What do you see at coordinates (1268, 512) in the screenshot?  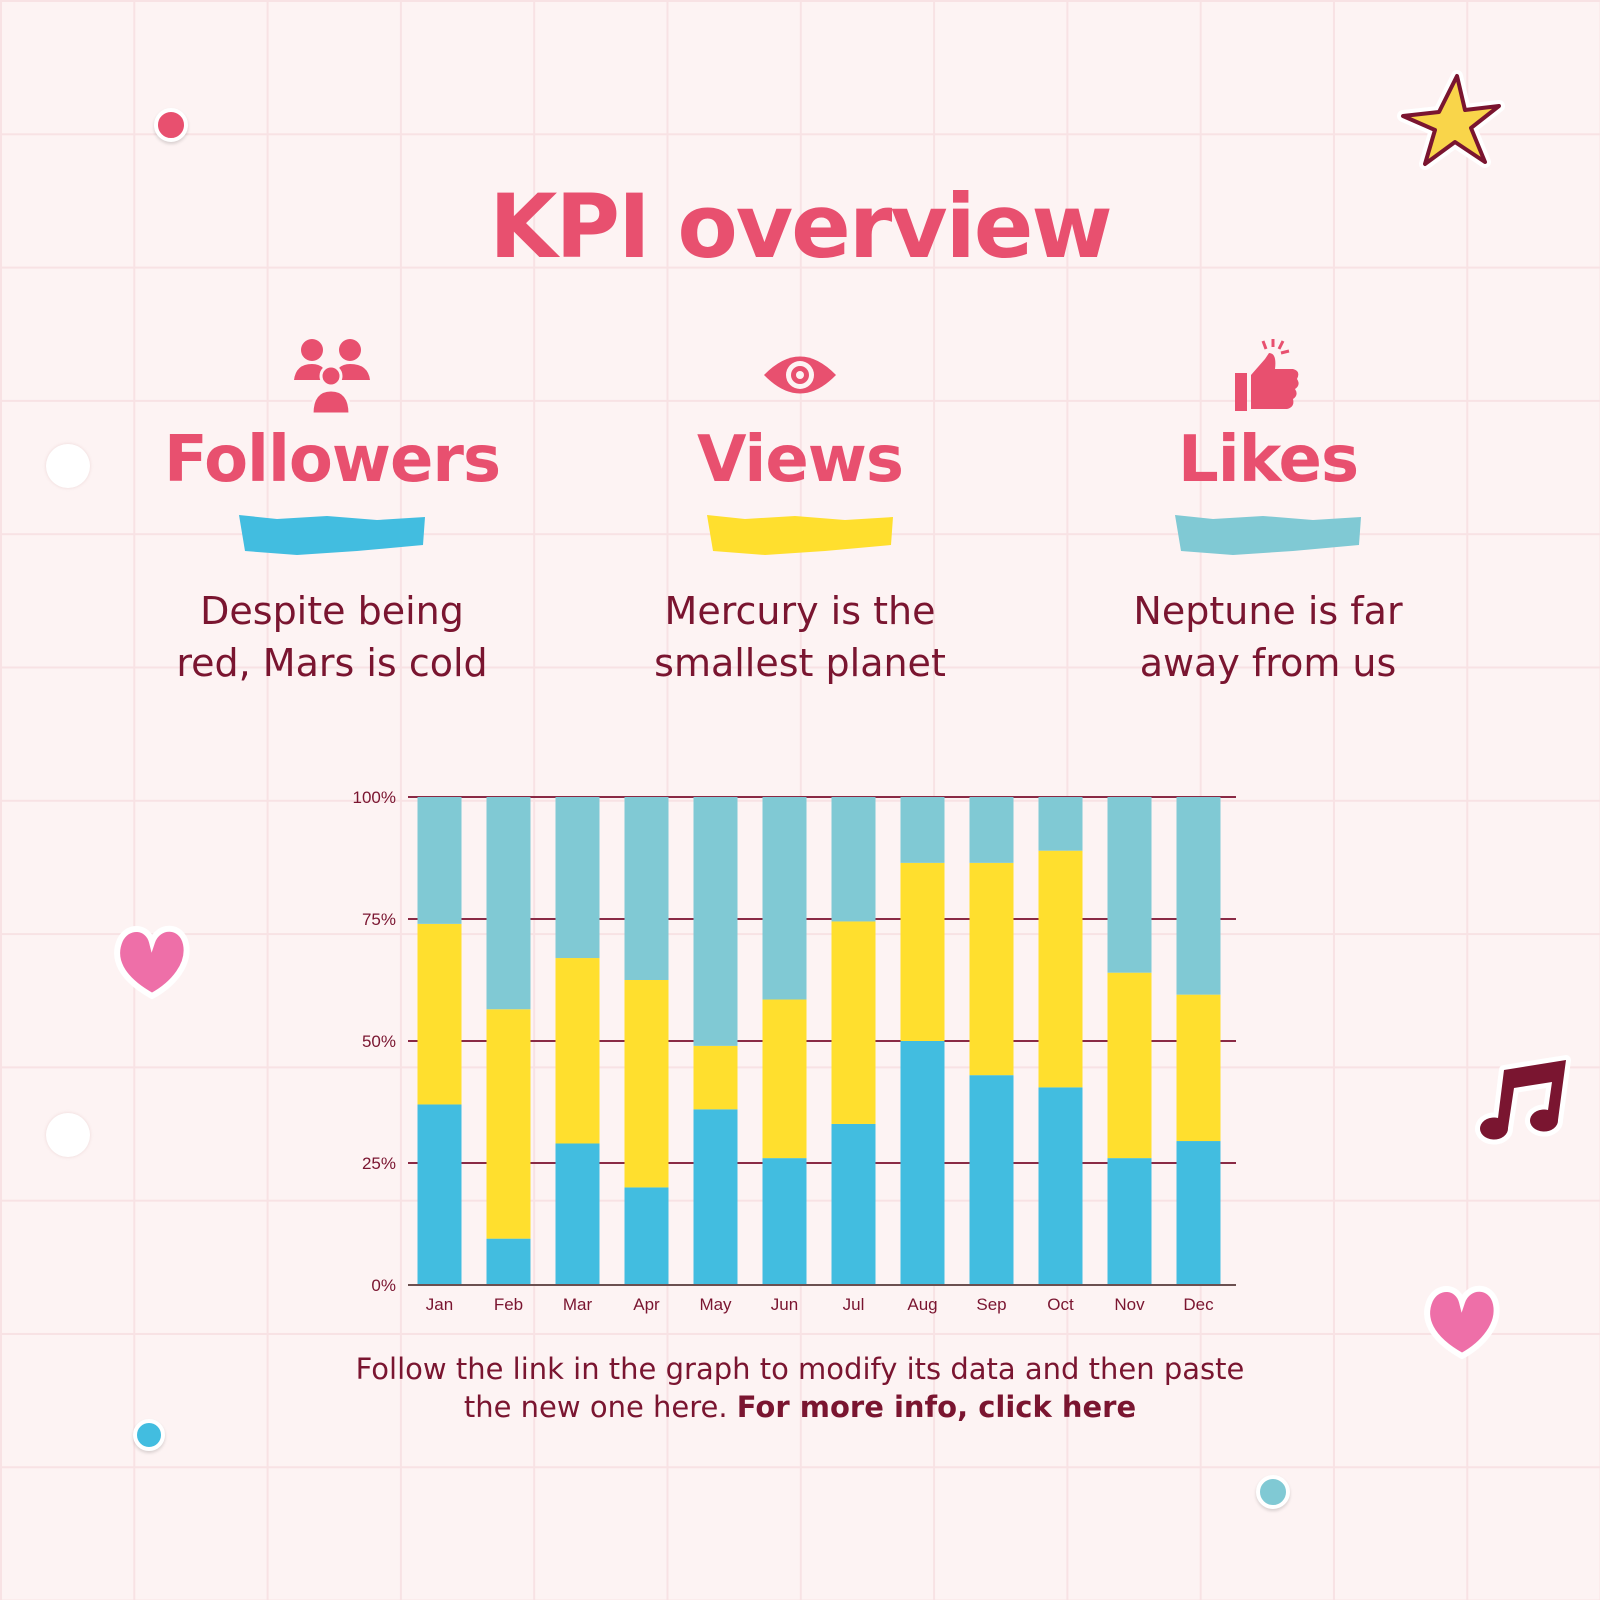 I see `kpi-likes: Likes Neptune is far away from us` at bounding box center [1268, 512].